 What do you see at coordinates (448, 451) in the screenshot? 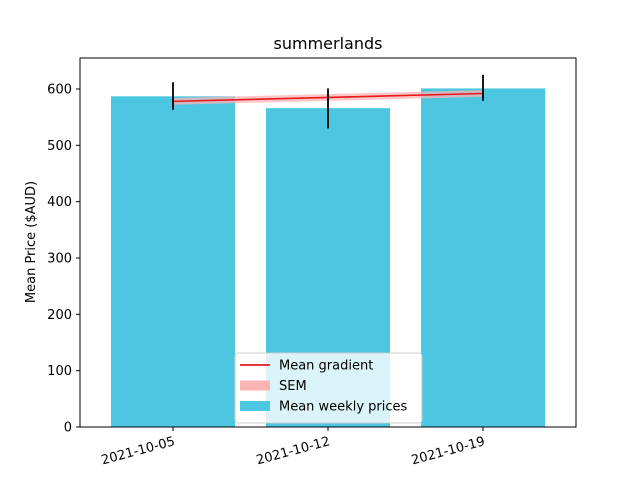
I see `x-tick-label-2021-10-19: 2021-10-19` at bounding box center [448, 451].